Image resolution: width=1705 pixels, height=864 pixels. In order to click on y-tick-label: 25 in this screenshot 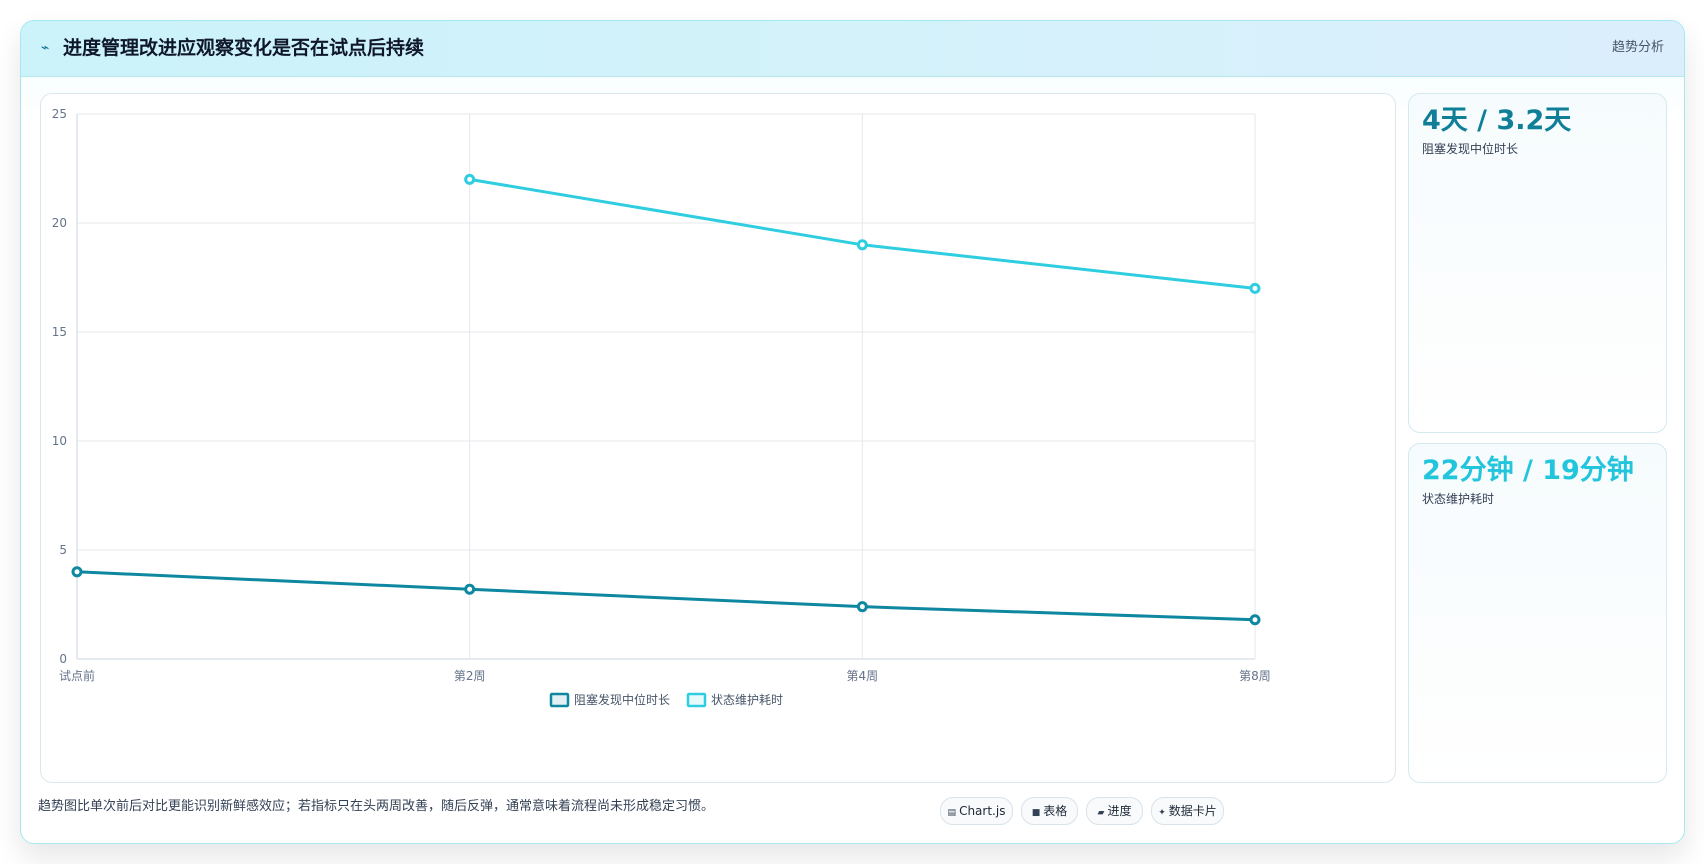, I will do `click(59, 114)`.